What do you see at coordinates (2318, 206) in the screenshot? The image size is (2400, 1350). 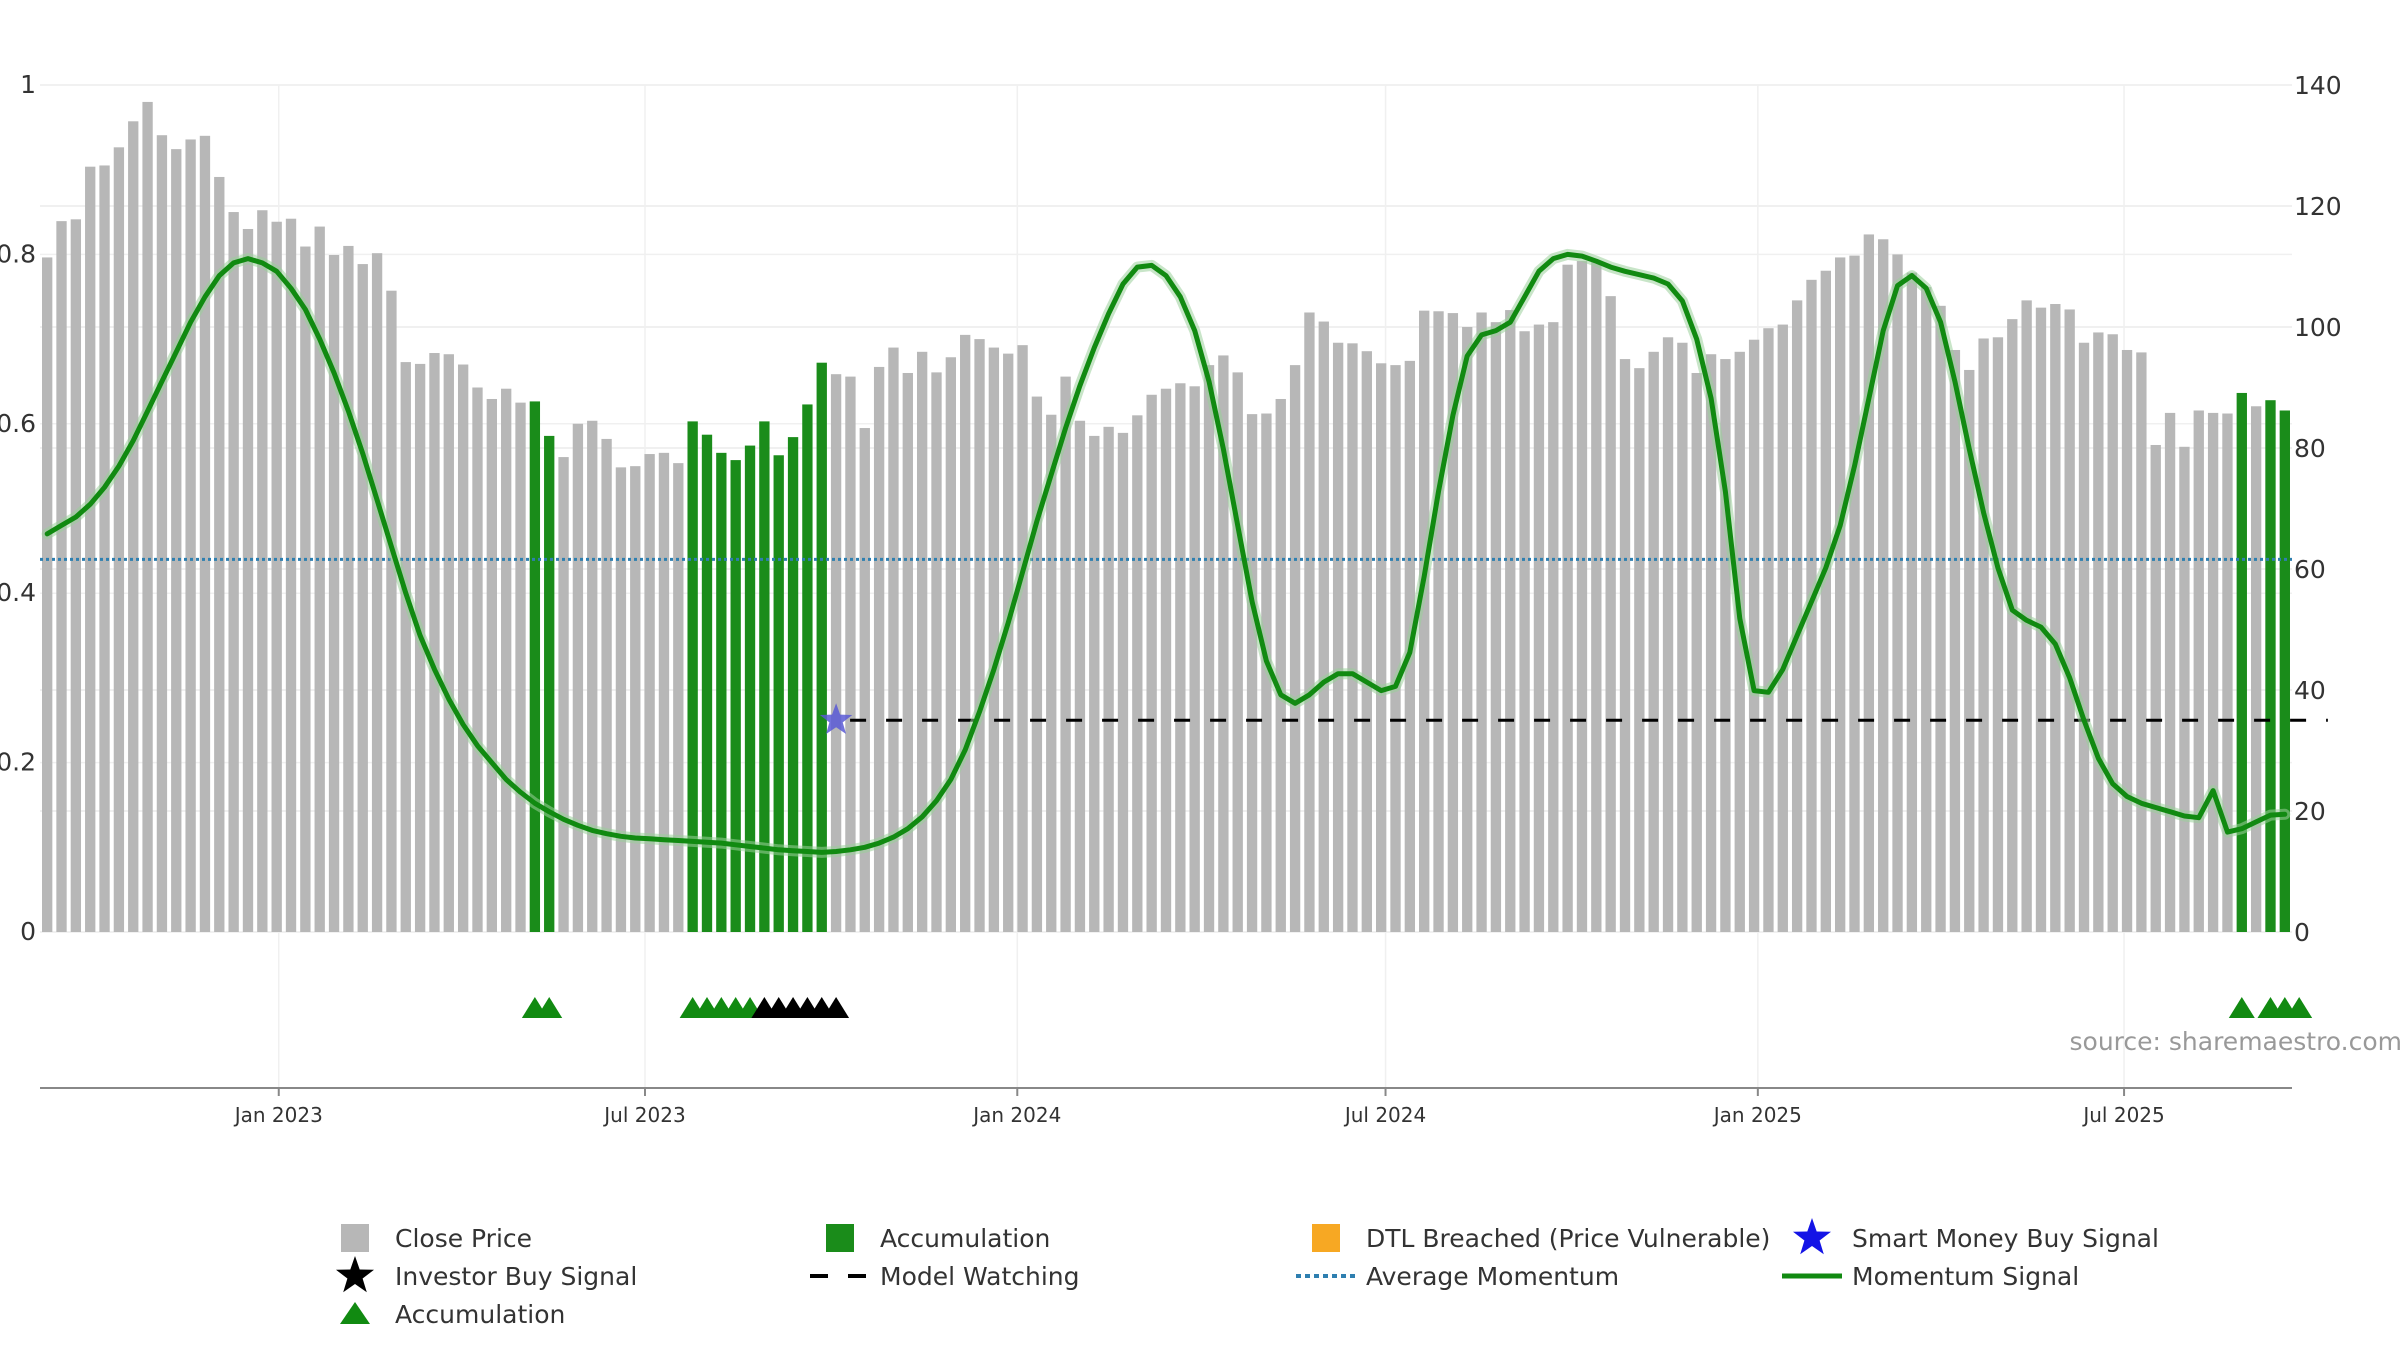 I see `right-tick-label: 120` at bounding box center [2318, 206].